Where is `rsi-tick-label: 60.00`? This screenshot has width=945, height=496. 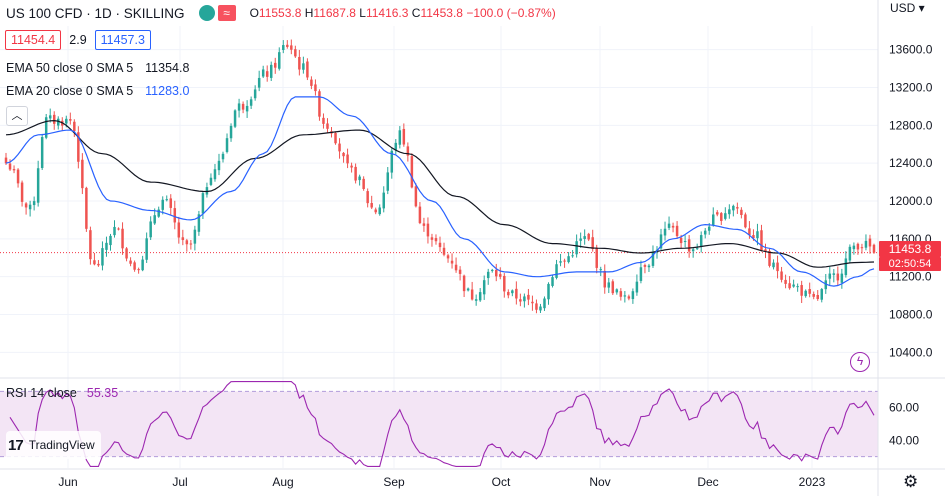 rsi-tick-label: 60.00 is located at coordinates (904, 408).